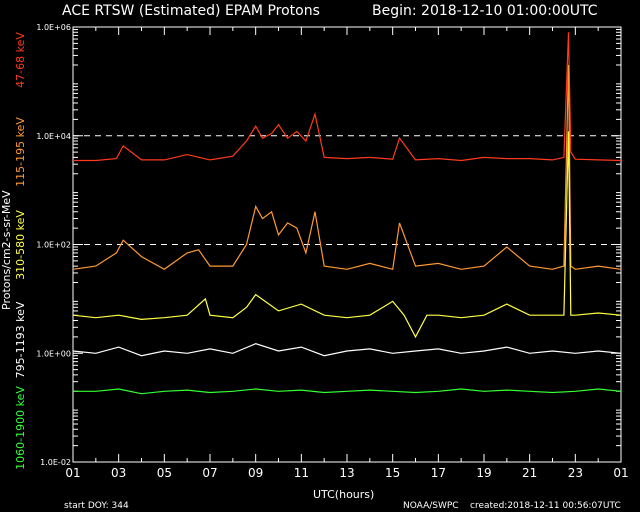  Describe the element at coordinates (485, 11) in the screenshot. I see `begin-label: Begin: 2018-12-10 01:00:00UTC` at that location.